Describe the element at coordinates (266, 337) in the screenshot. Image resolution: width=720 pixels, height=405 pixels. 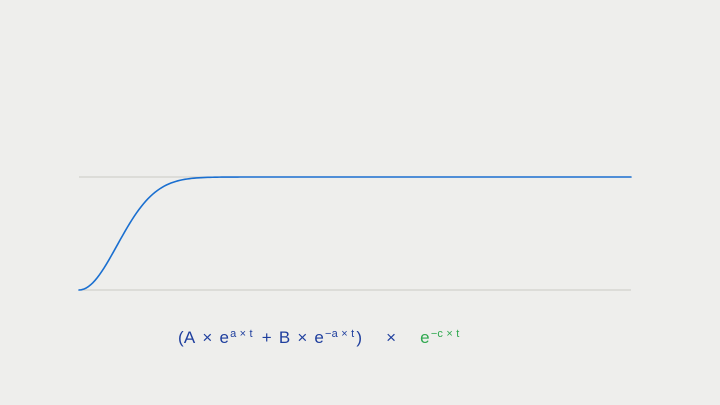
I see `formula-plus: +` at that location.